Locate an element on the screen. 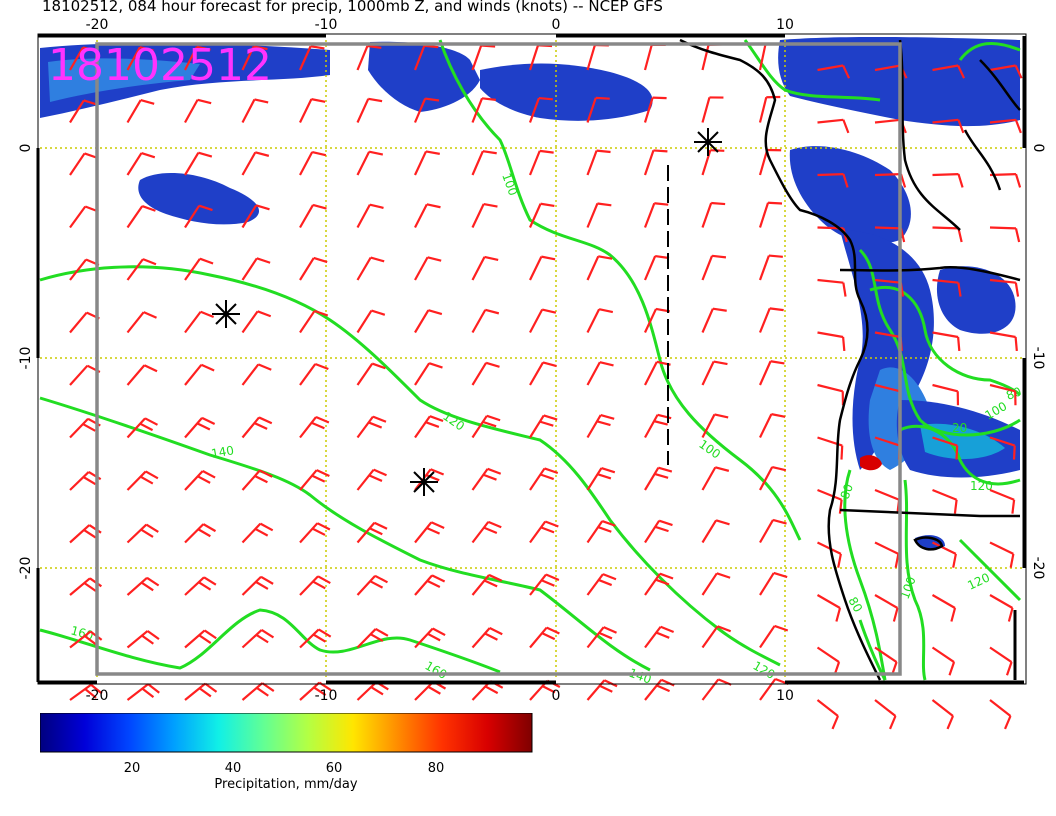 The width and height of the screenshot is (1056, 816). lat-label-right: 0 is located at coordinates (1038, 148).